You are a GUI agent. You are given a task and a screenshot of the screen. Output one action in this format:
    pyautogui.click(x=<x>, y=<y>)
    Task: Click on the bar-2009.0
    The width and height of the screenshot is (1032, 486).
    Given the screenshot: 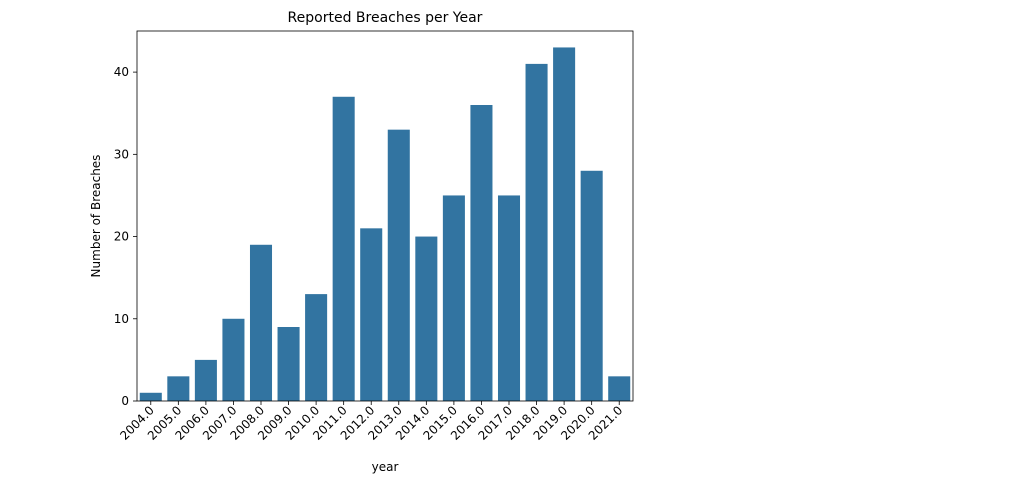 What is the action you would take?
    pyautogui.click(x=288, y=364)
    